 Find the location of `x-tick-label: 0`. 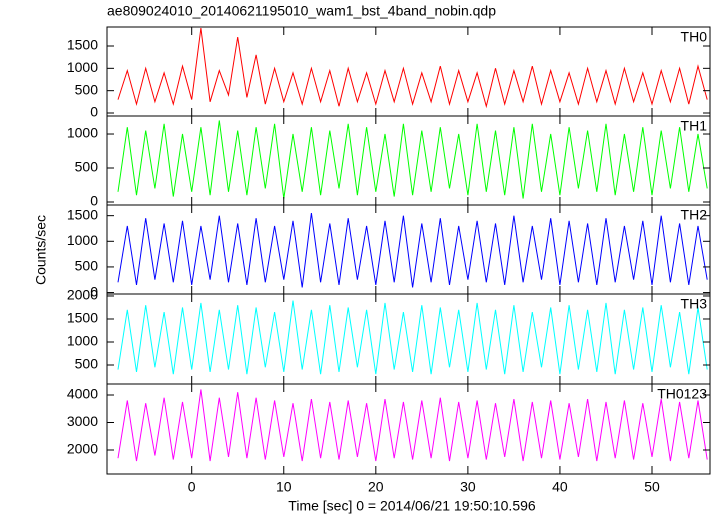

x-tick-label: 0 is located at coordinates (192, 487).